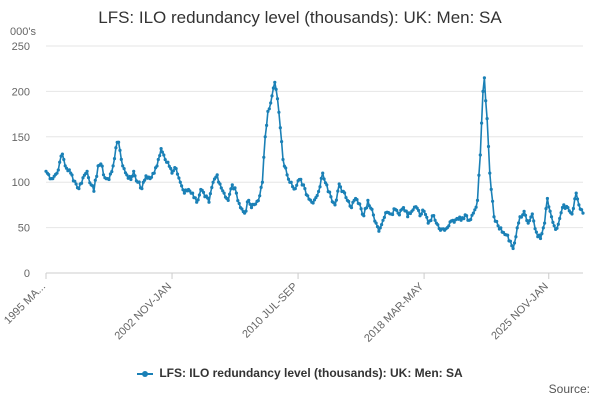 This screenshot has height=400, width=600. I want to click on legend-series-icon, so click(145, 373).